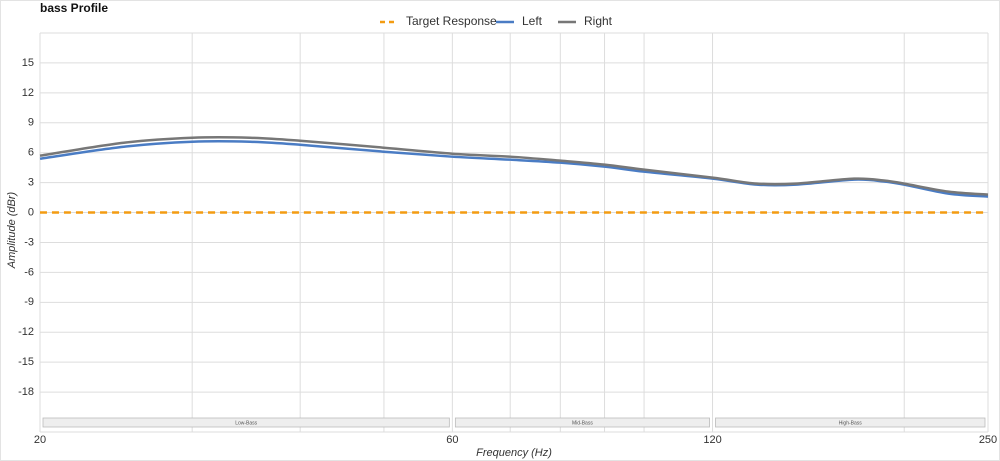  I want to click on y-tick-label: -9, so click(29, 302).